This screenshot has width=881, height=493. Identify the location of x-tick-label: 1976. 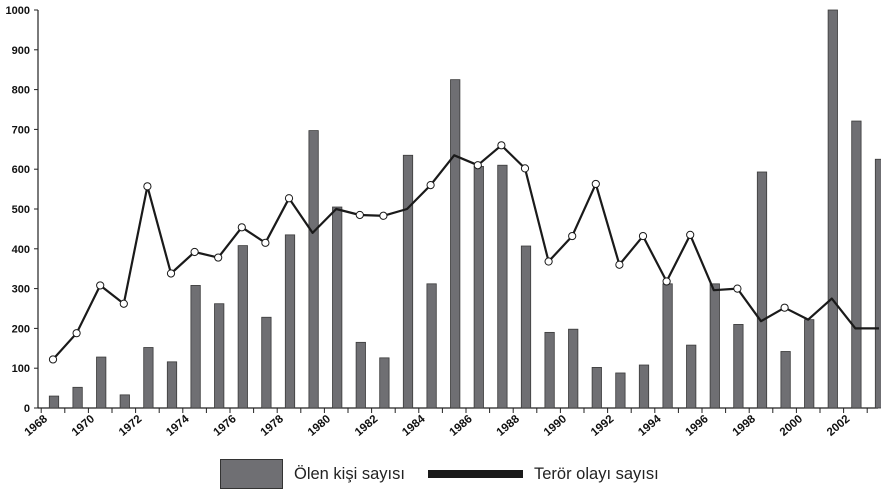
(224, 426).